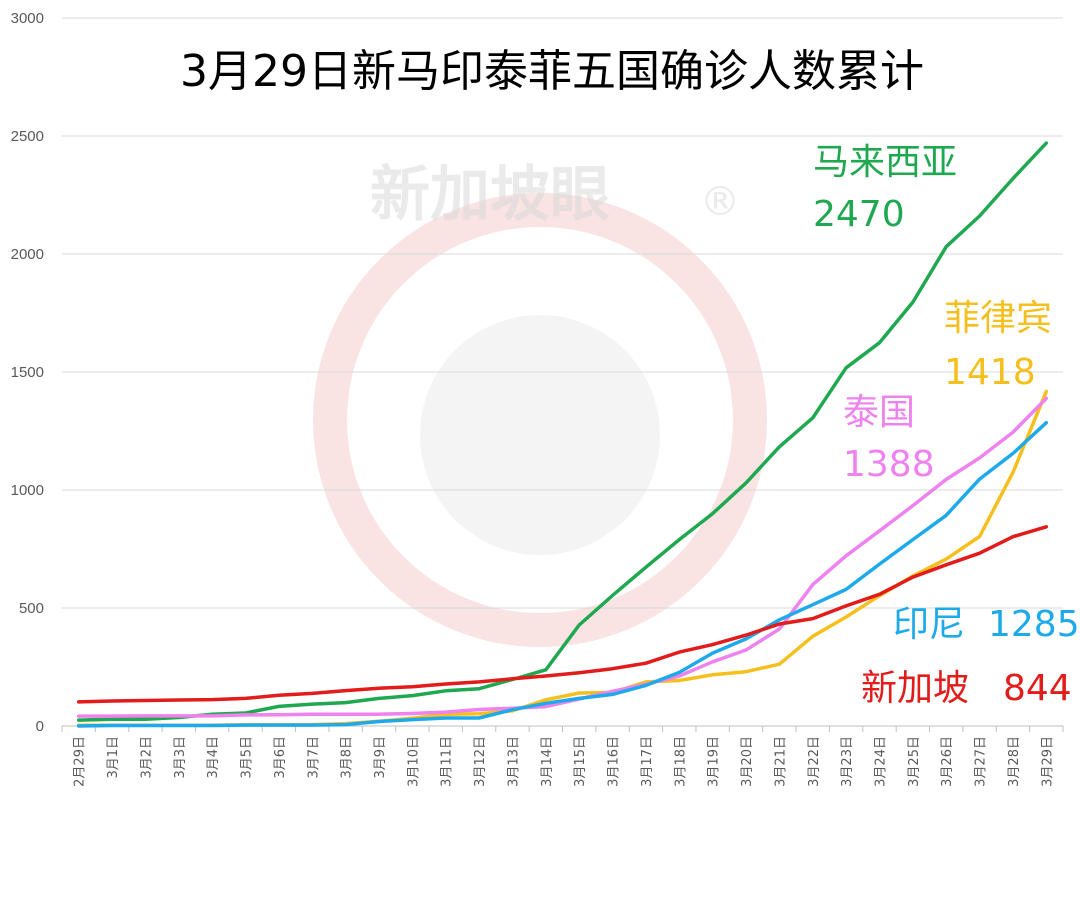  What do you see at coordinates (947, 761) in the screenshot?
I see `x-tick-label: 3月26日` at bounding box center [947, 761].